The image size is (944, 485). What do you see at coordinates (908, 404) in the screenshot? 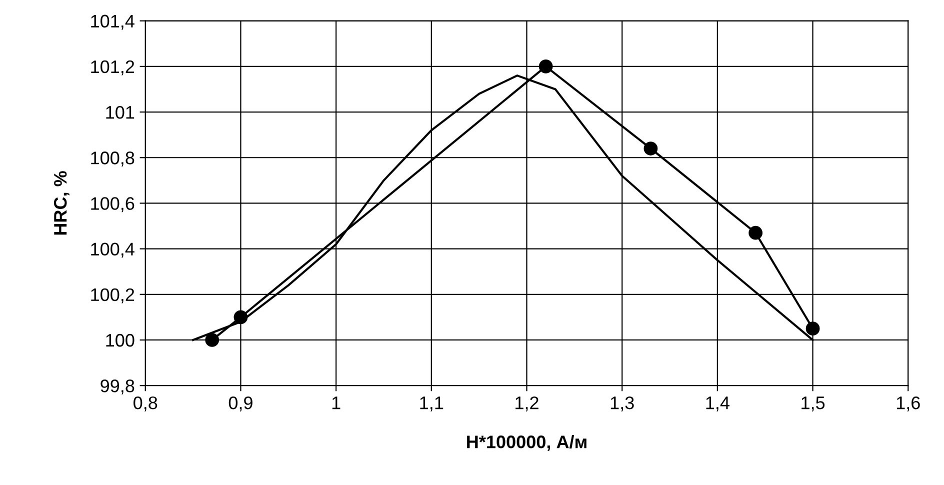
I see `x-tick-label: 1,6` at bounding box center [908, 404].